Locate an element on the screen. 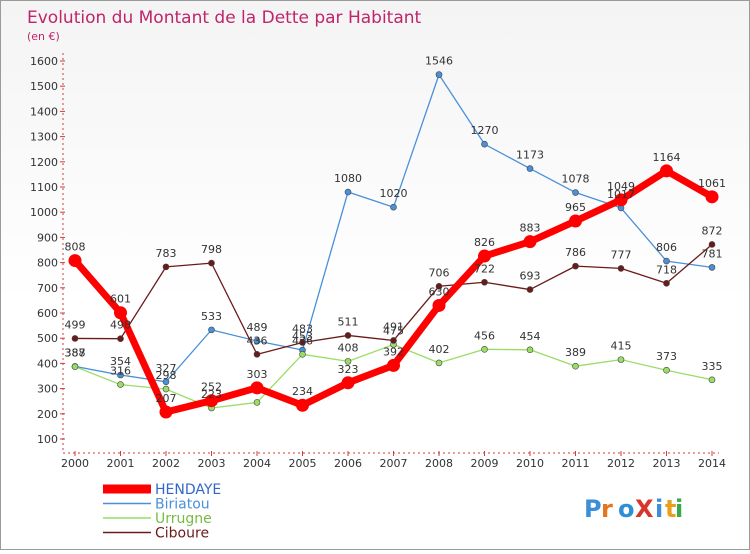  data-label: 475 is located at coordinates (393, 331).